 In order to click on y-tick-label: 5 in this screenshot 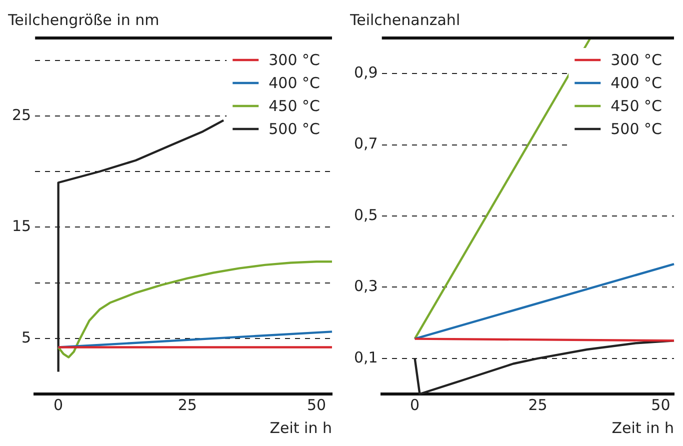, I will do `click(27, 337)`.